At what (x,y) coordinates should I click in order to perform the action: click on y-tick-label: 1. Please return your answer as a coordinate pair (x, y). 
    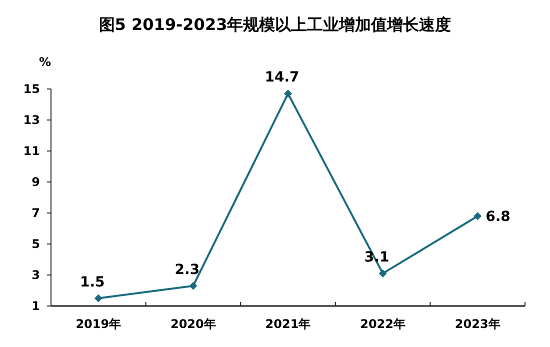
    Looking at the image, I should click on (36, 306).